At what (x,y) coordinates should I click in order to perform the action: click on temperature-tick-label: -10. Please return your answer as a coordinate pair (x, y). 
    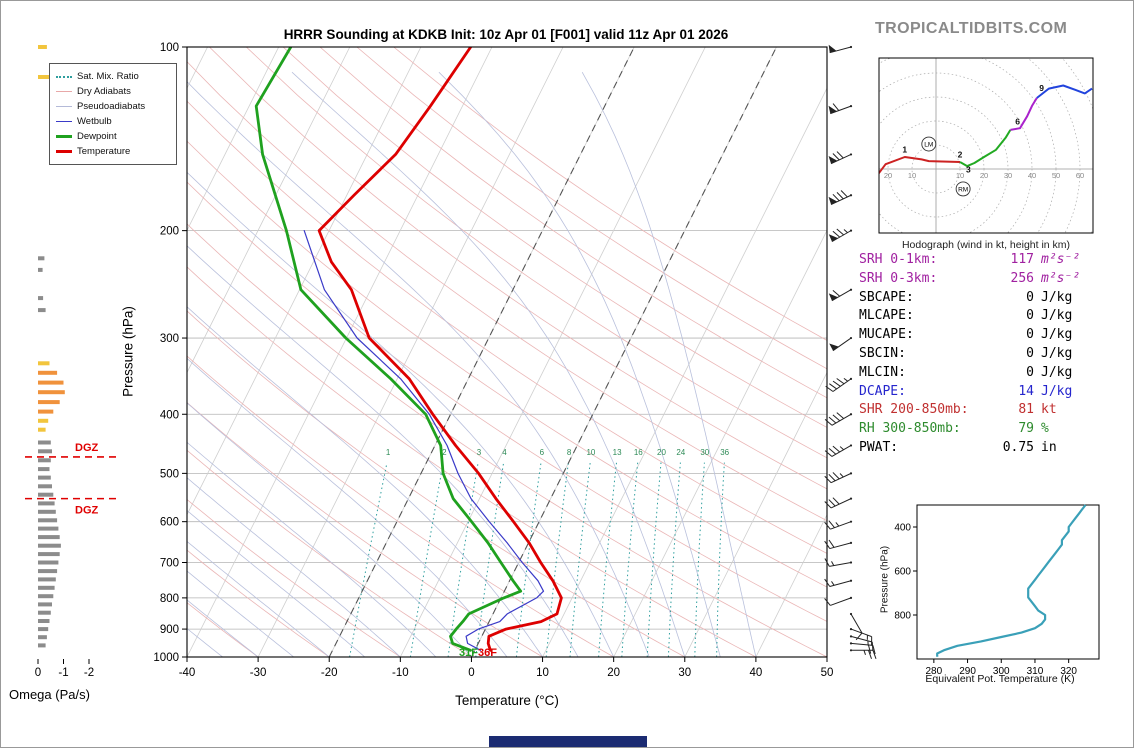
    Looking at the image, I should click on (400, 673).